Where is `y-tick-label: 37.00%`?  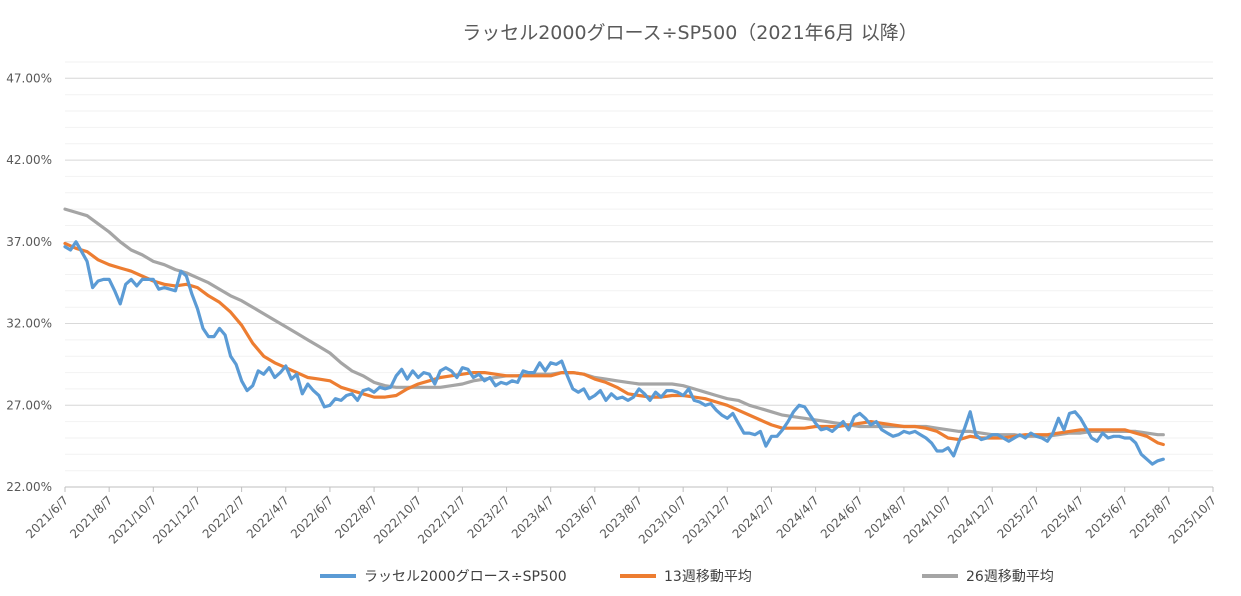 y-tick-label: 37.00% is located at coordinates (29, 242).